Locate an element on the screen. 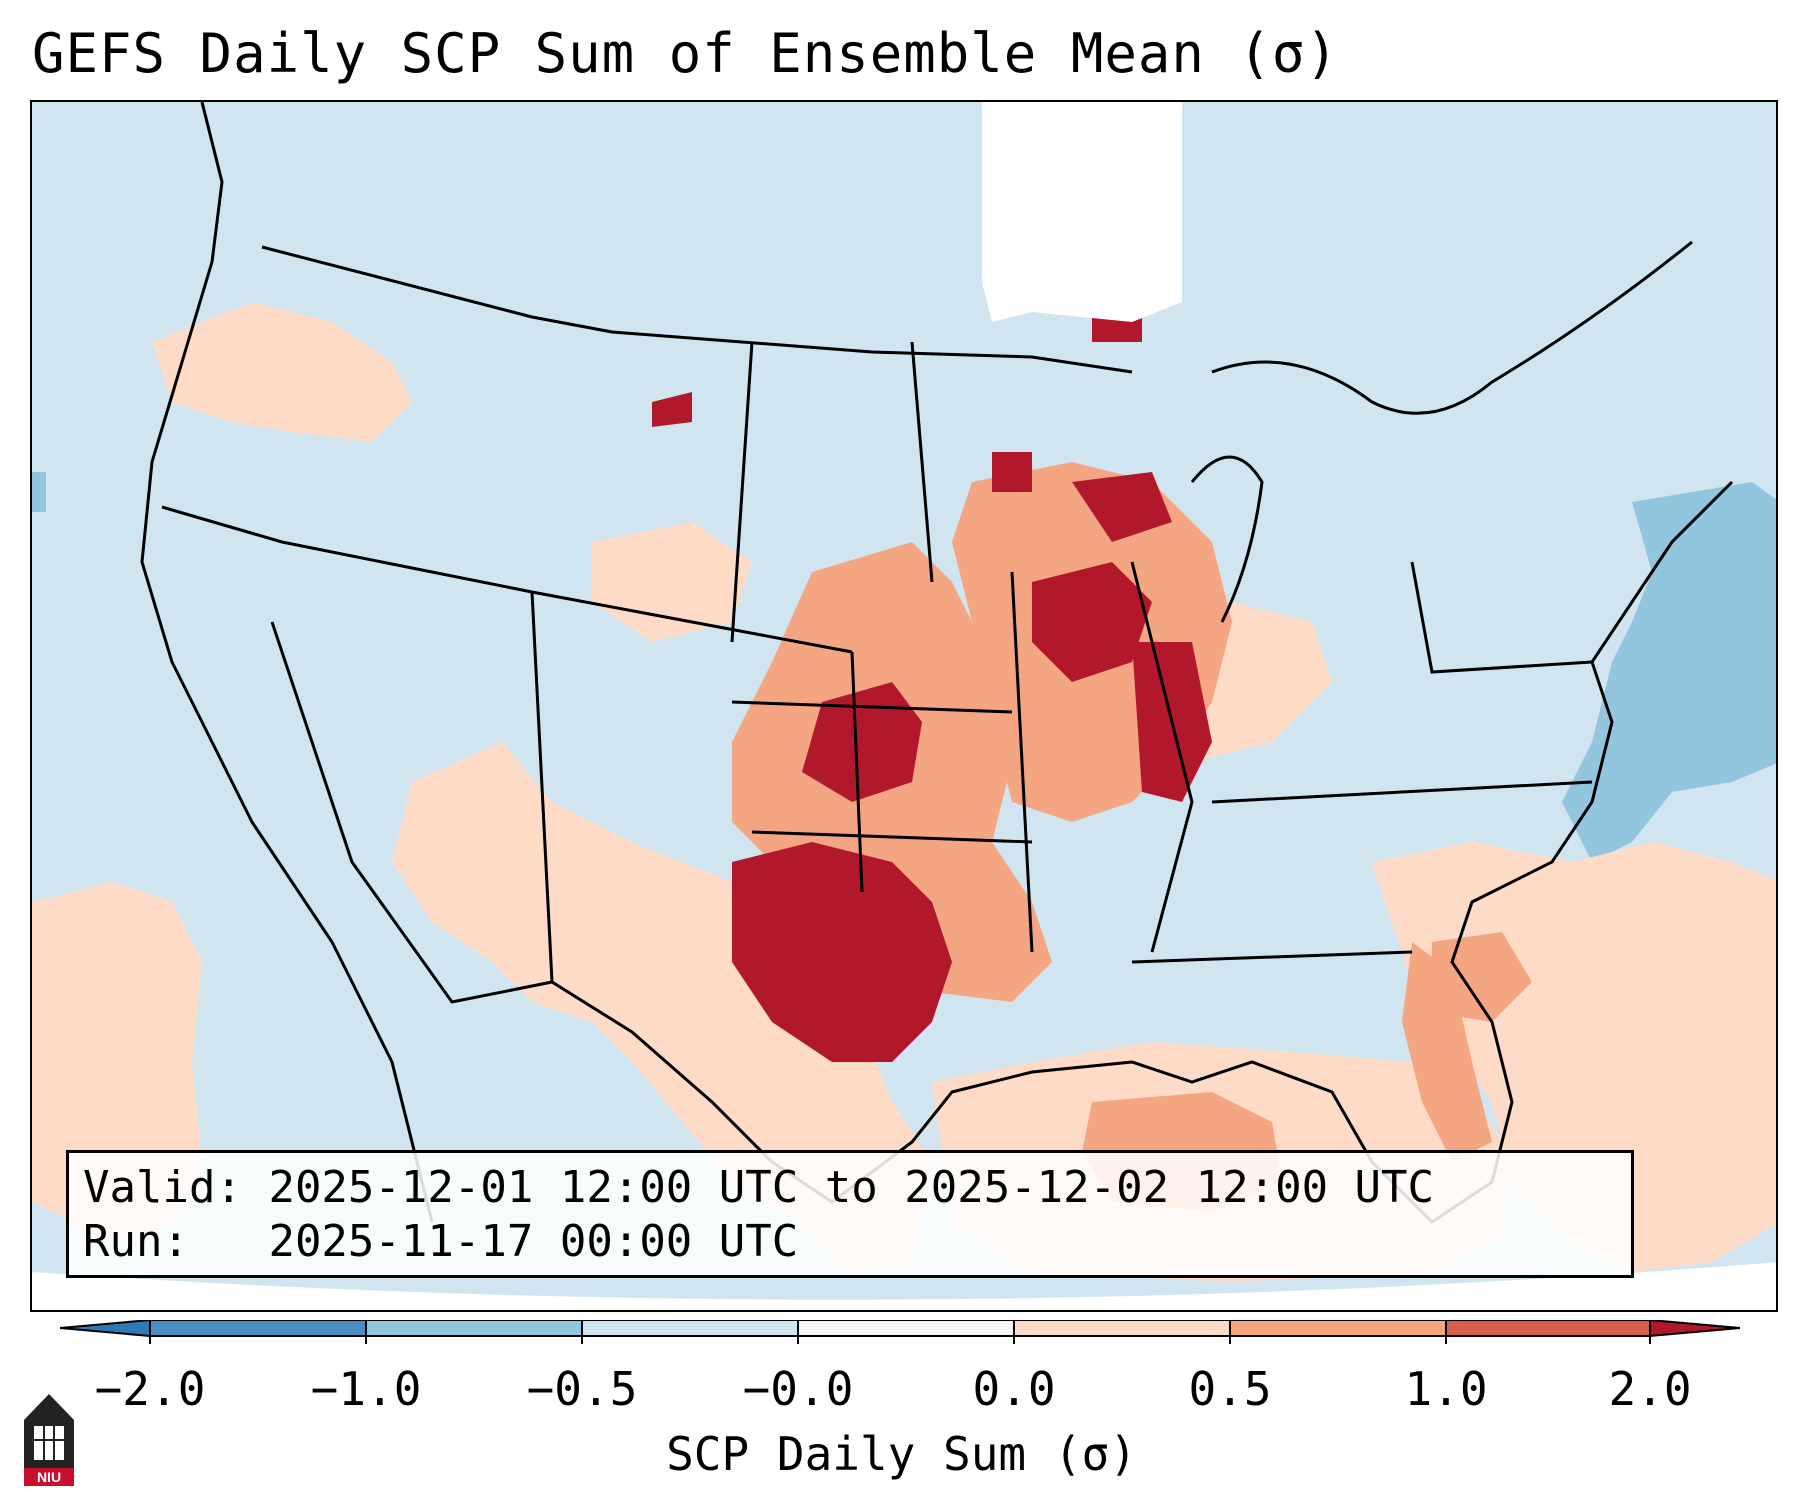 The width and height of the screenshot is (1803, 1506). florida-medium-region is located at coordinates (1447, 1052).